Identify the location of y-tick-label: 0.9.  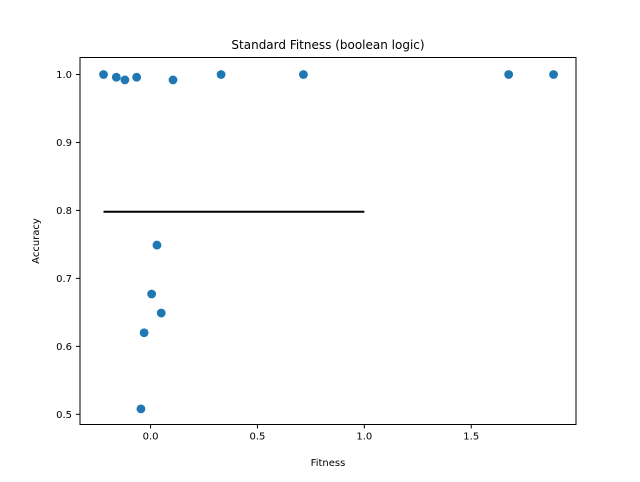
(64, 143).